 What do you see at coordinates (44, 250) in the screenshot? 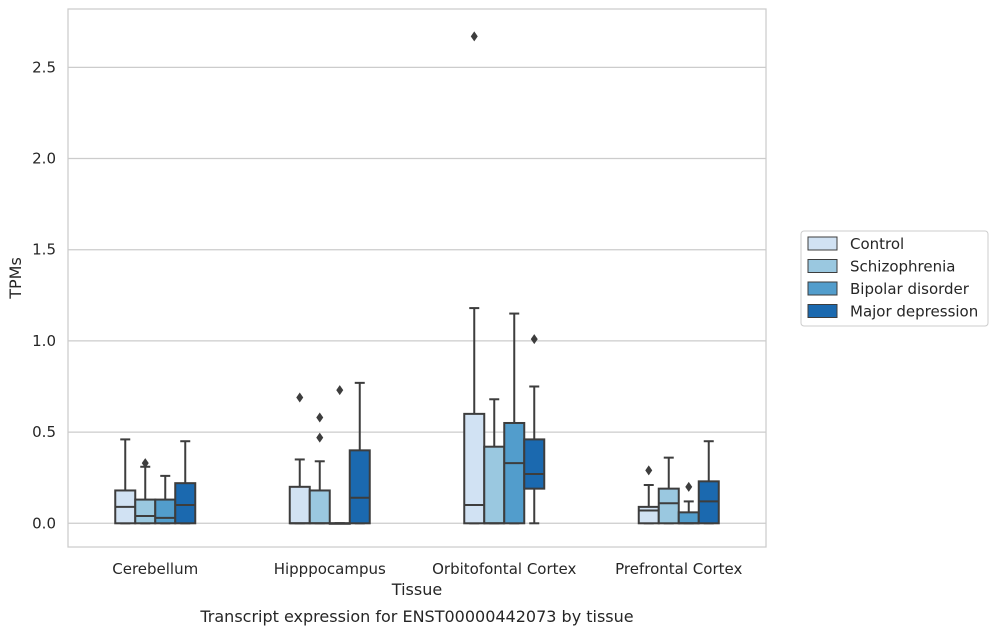
I see `y-tick-label: 1.5` at bounding box center [44, 250].